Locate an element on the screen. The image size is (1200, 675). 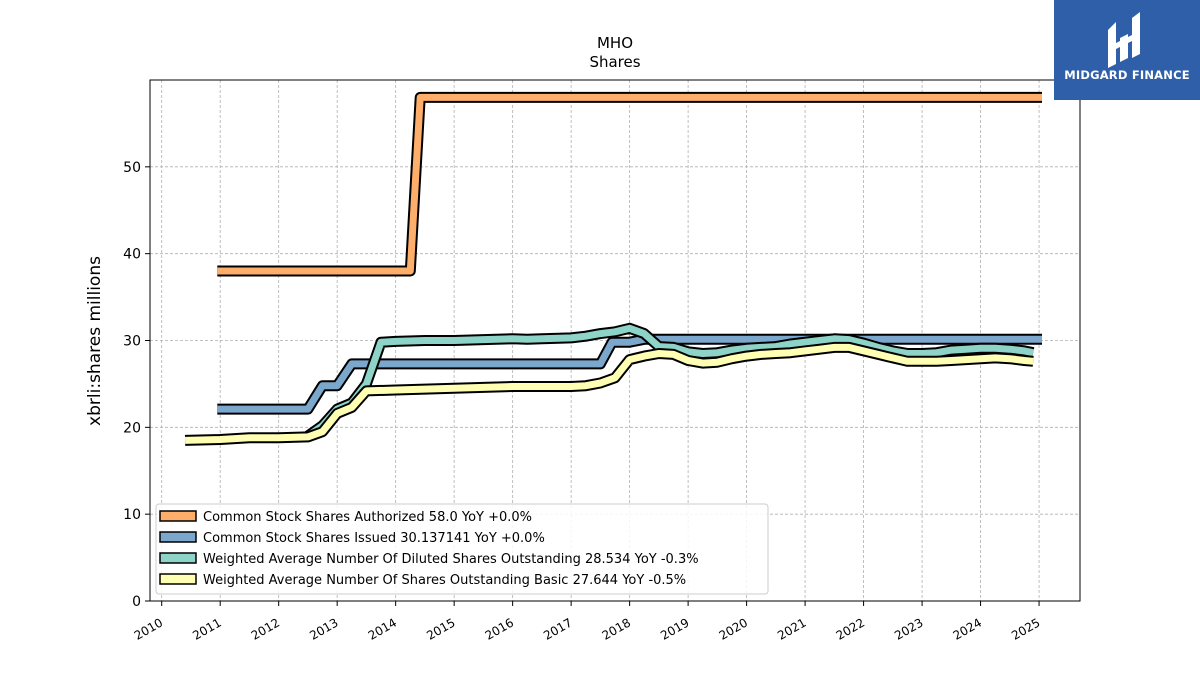
x-tick-label: 2021 is located at coordinates (791, 628).